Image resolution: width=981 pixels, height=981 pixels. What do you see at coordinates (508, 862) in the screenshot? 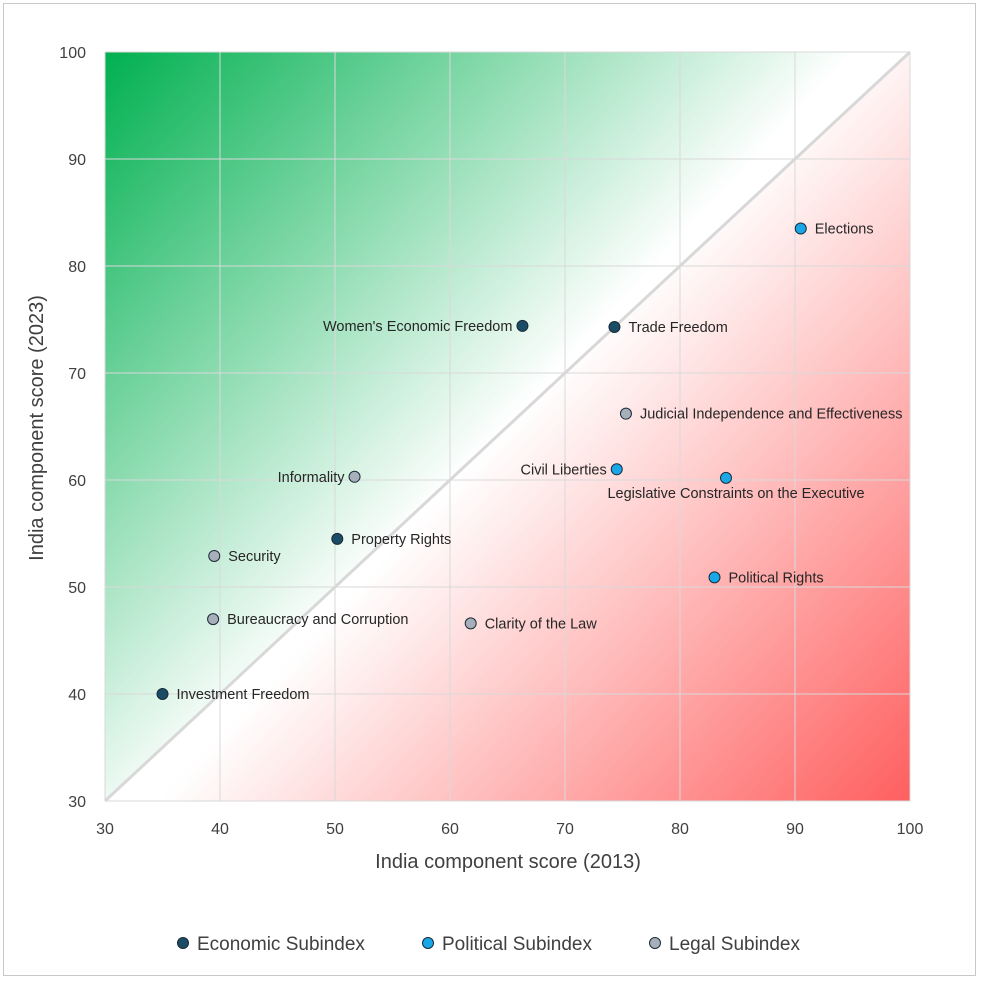
I see `x-axis-title: India component score (2013)` at bounding box center [508, 862].